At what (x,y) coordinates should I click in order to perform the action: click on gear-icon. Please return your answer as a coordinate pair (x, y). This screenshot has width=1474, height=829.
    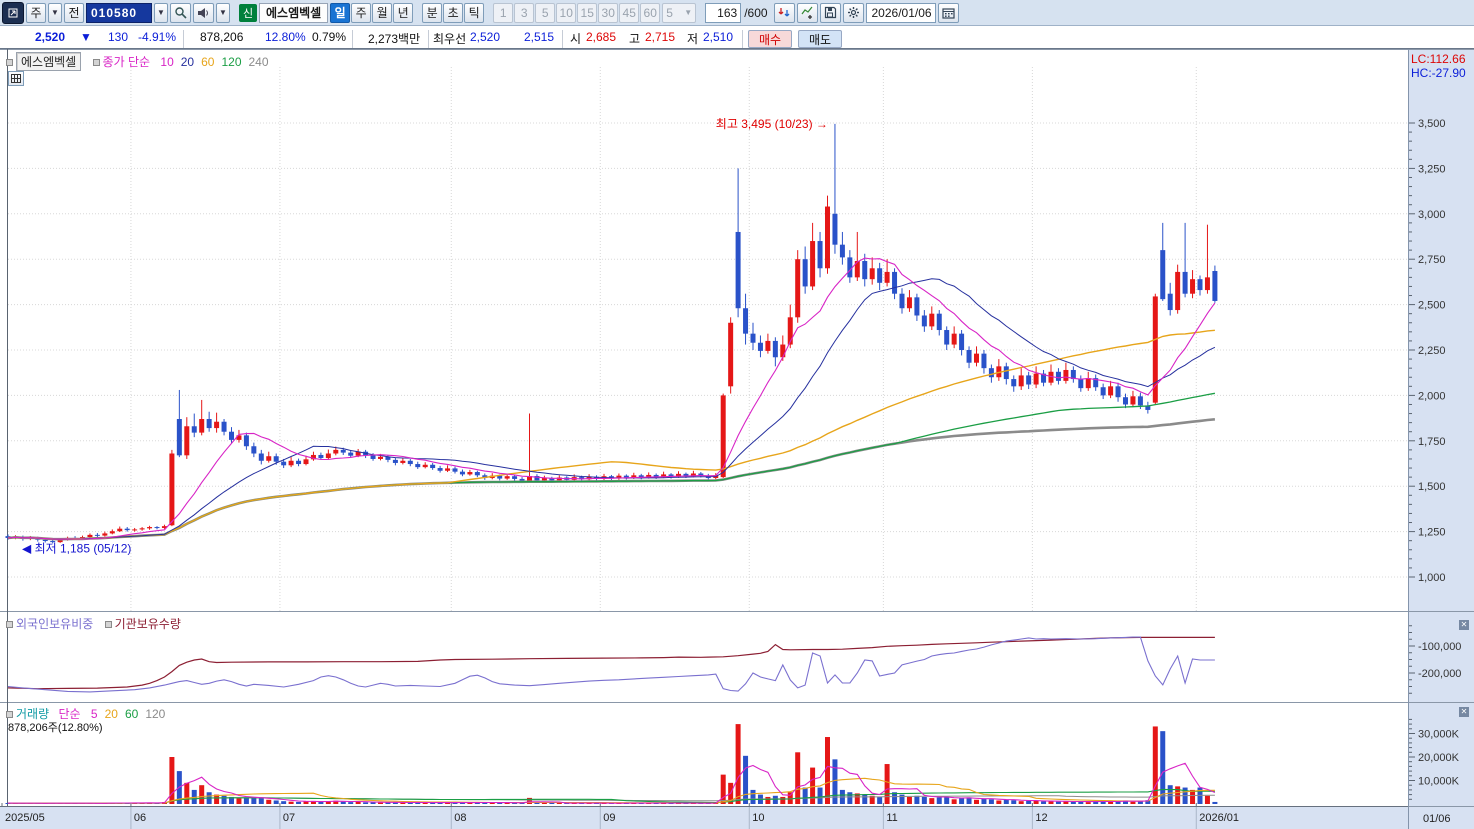
    Looking at the image, I should click on (853, 12).